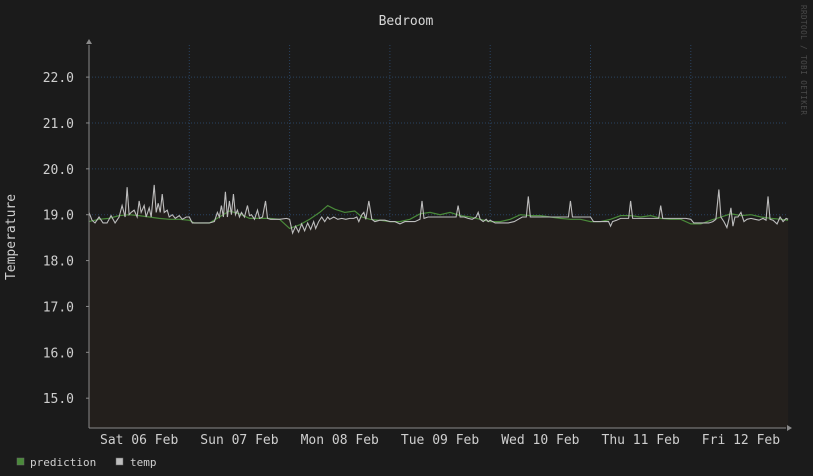 Image resolution: width=813 pixels, height=476 pixels. I want to click on series-line-temp, so click(438, 209).